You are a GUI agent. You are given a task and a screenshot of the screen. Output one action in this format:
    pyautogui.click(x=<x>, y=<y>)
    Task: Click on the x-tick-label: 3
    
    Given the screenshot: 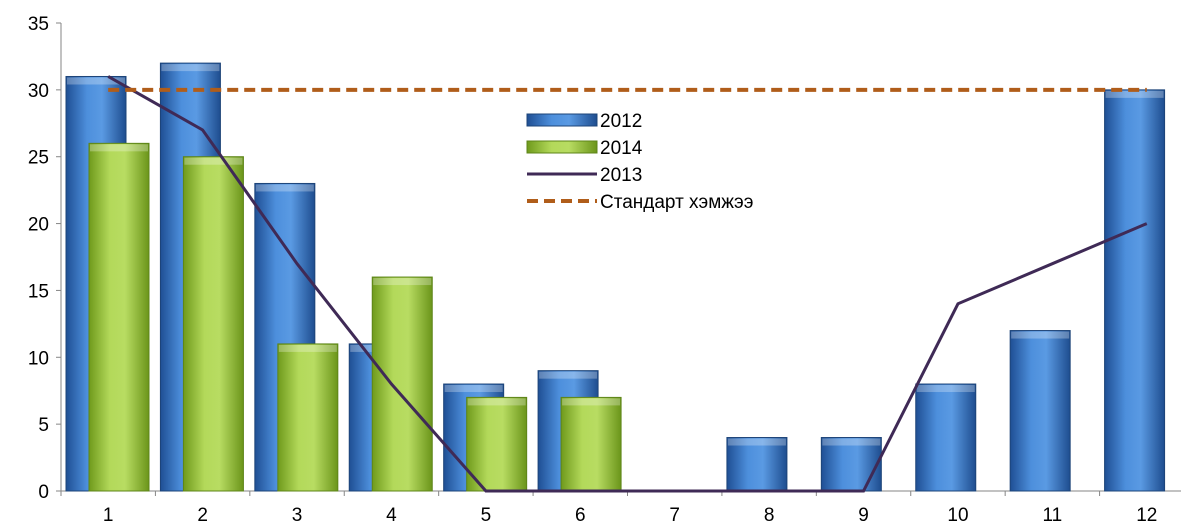 What is the action you would take?
    pyautogui.click(x=297, y=515)
    